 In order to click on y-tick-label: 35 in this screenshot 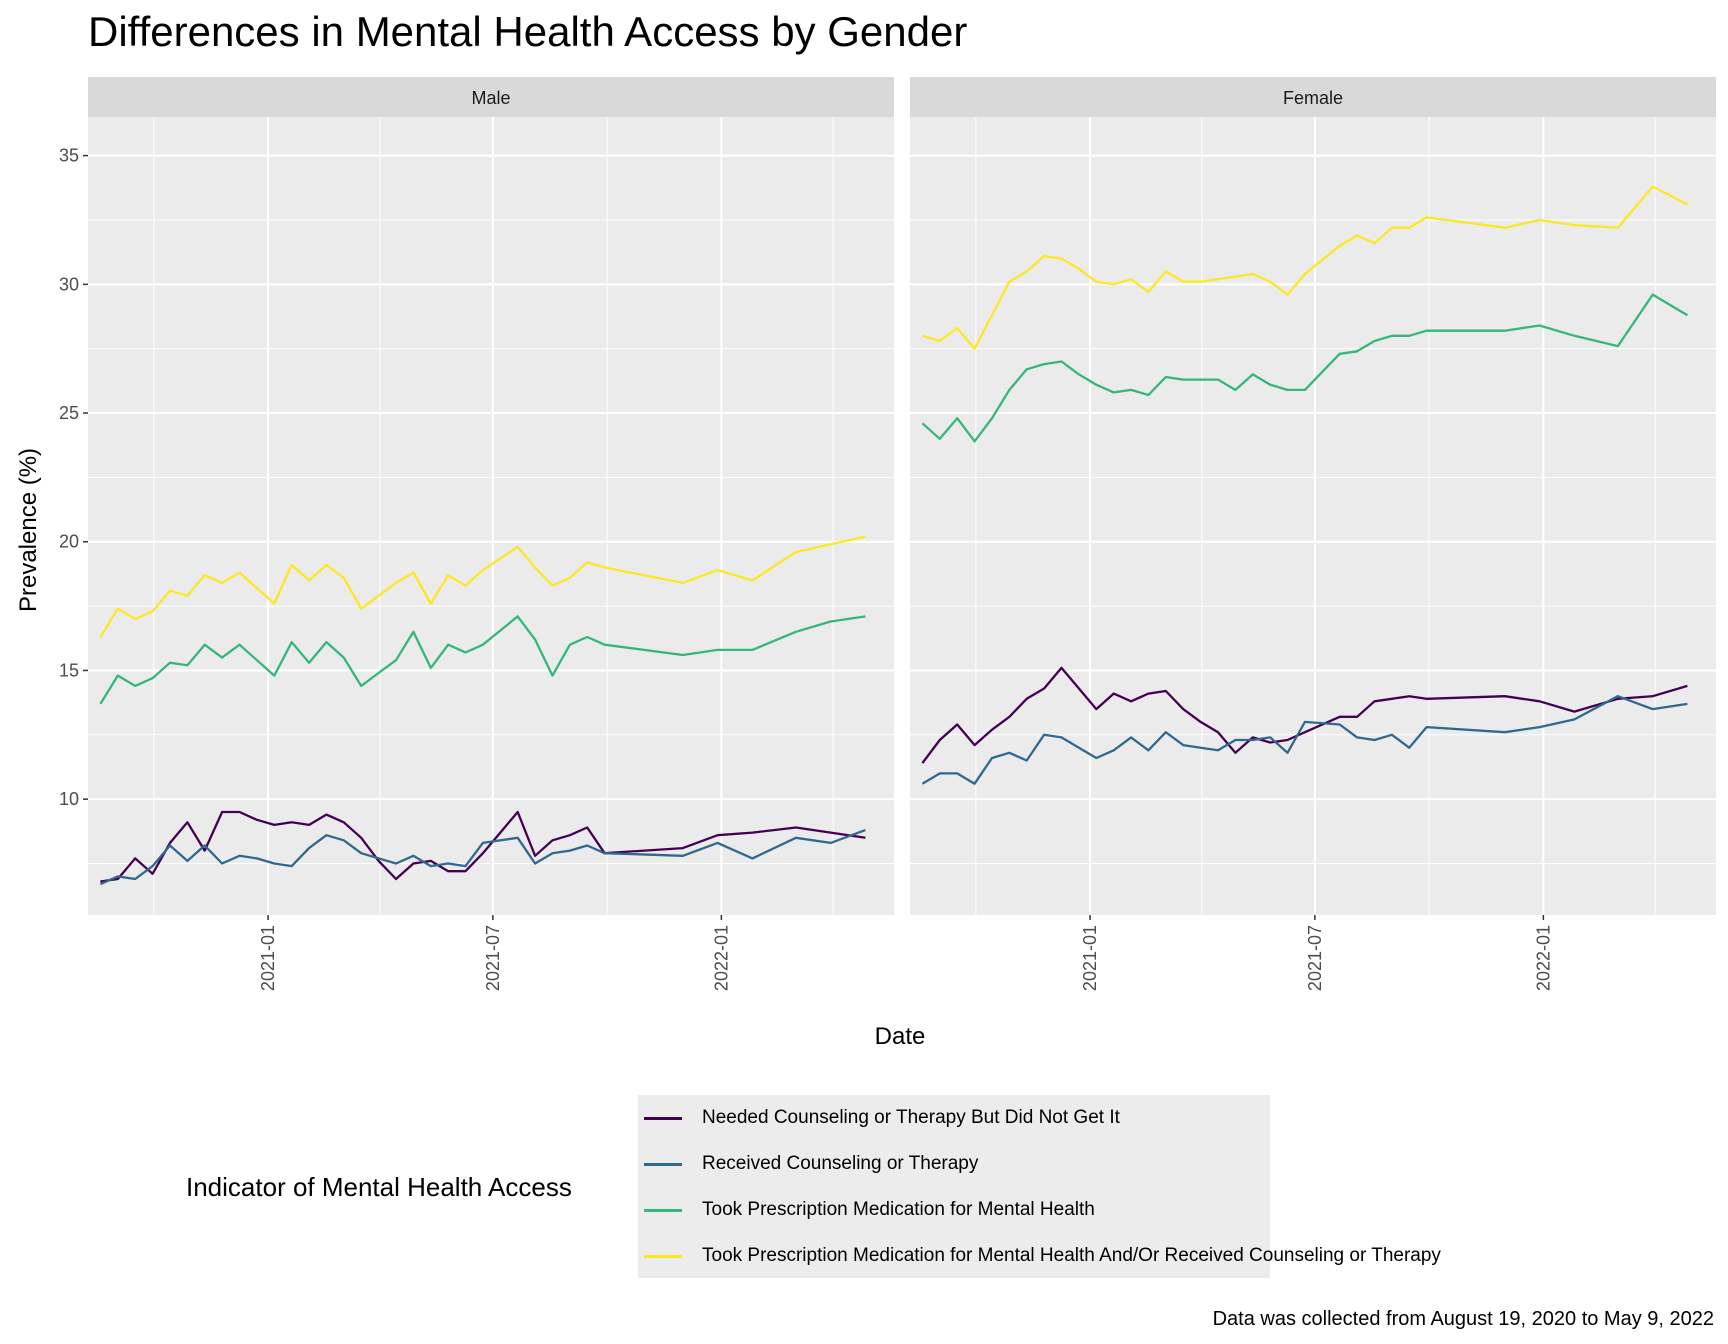, I will do `click(69, 156)`.